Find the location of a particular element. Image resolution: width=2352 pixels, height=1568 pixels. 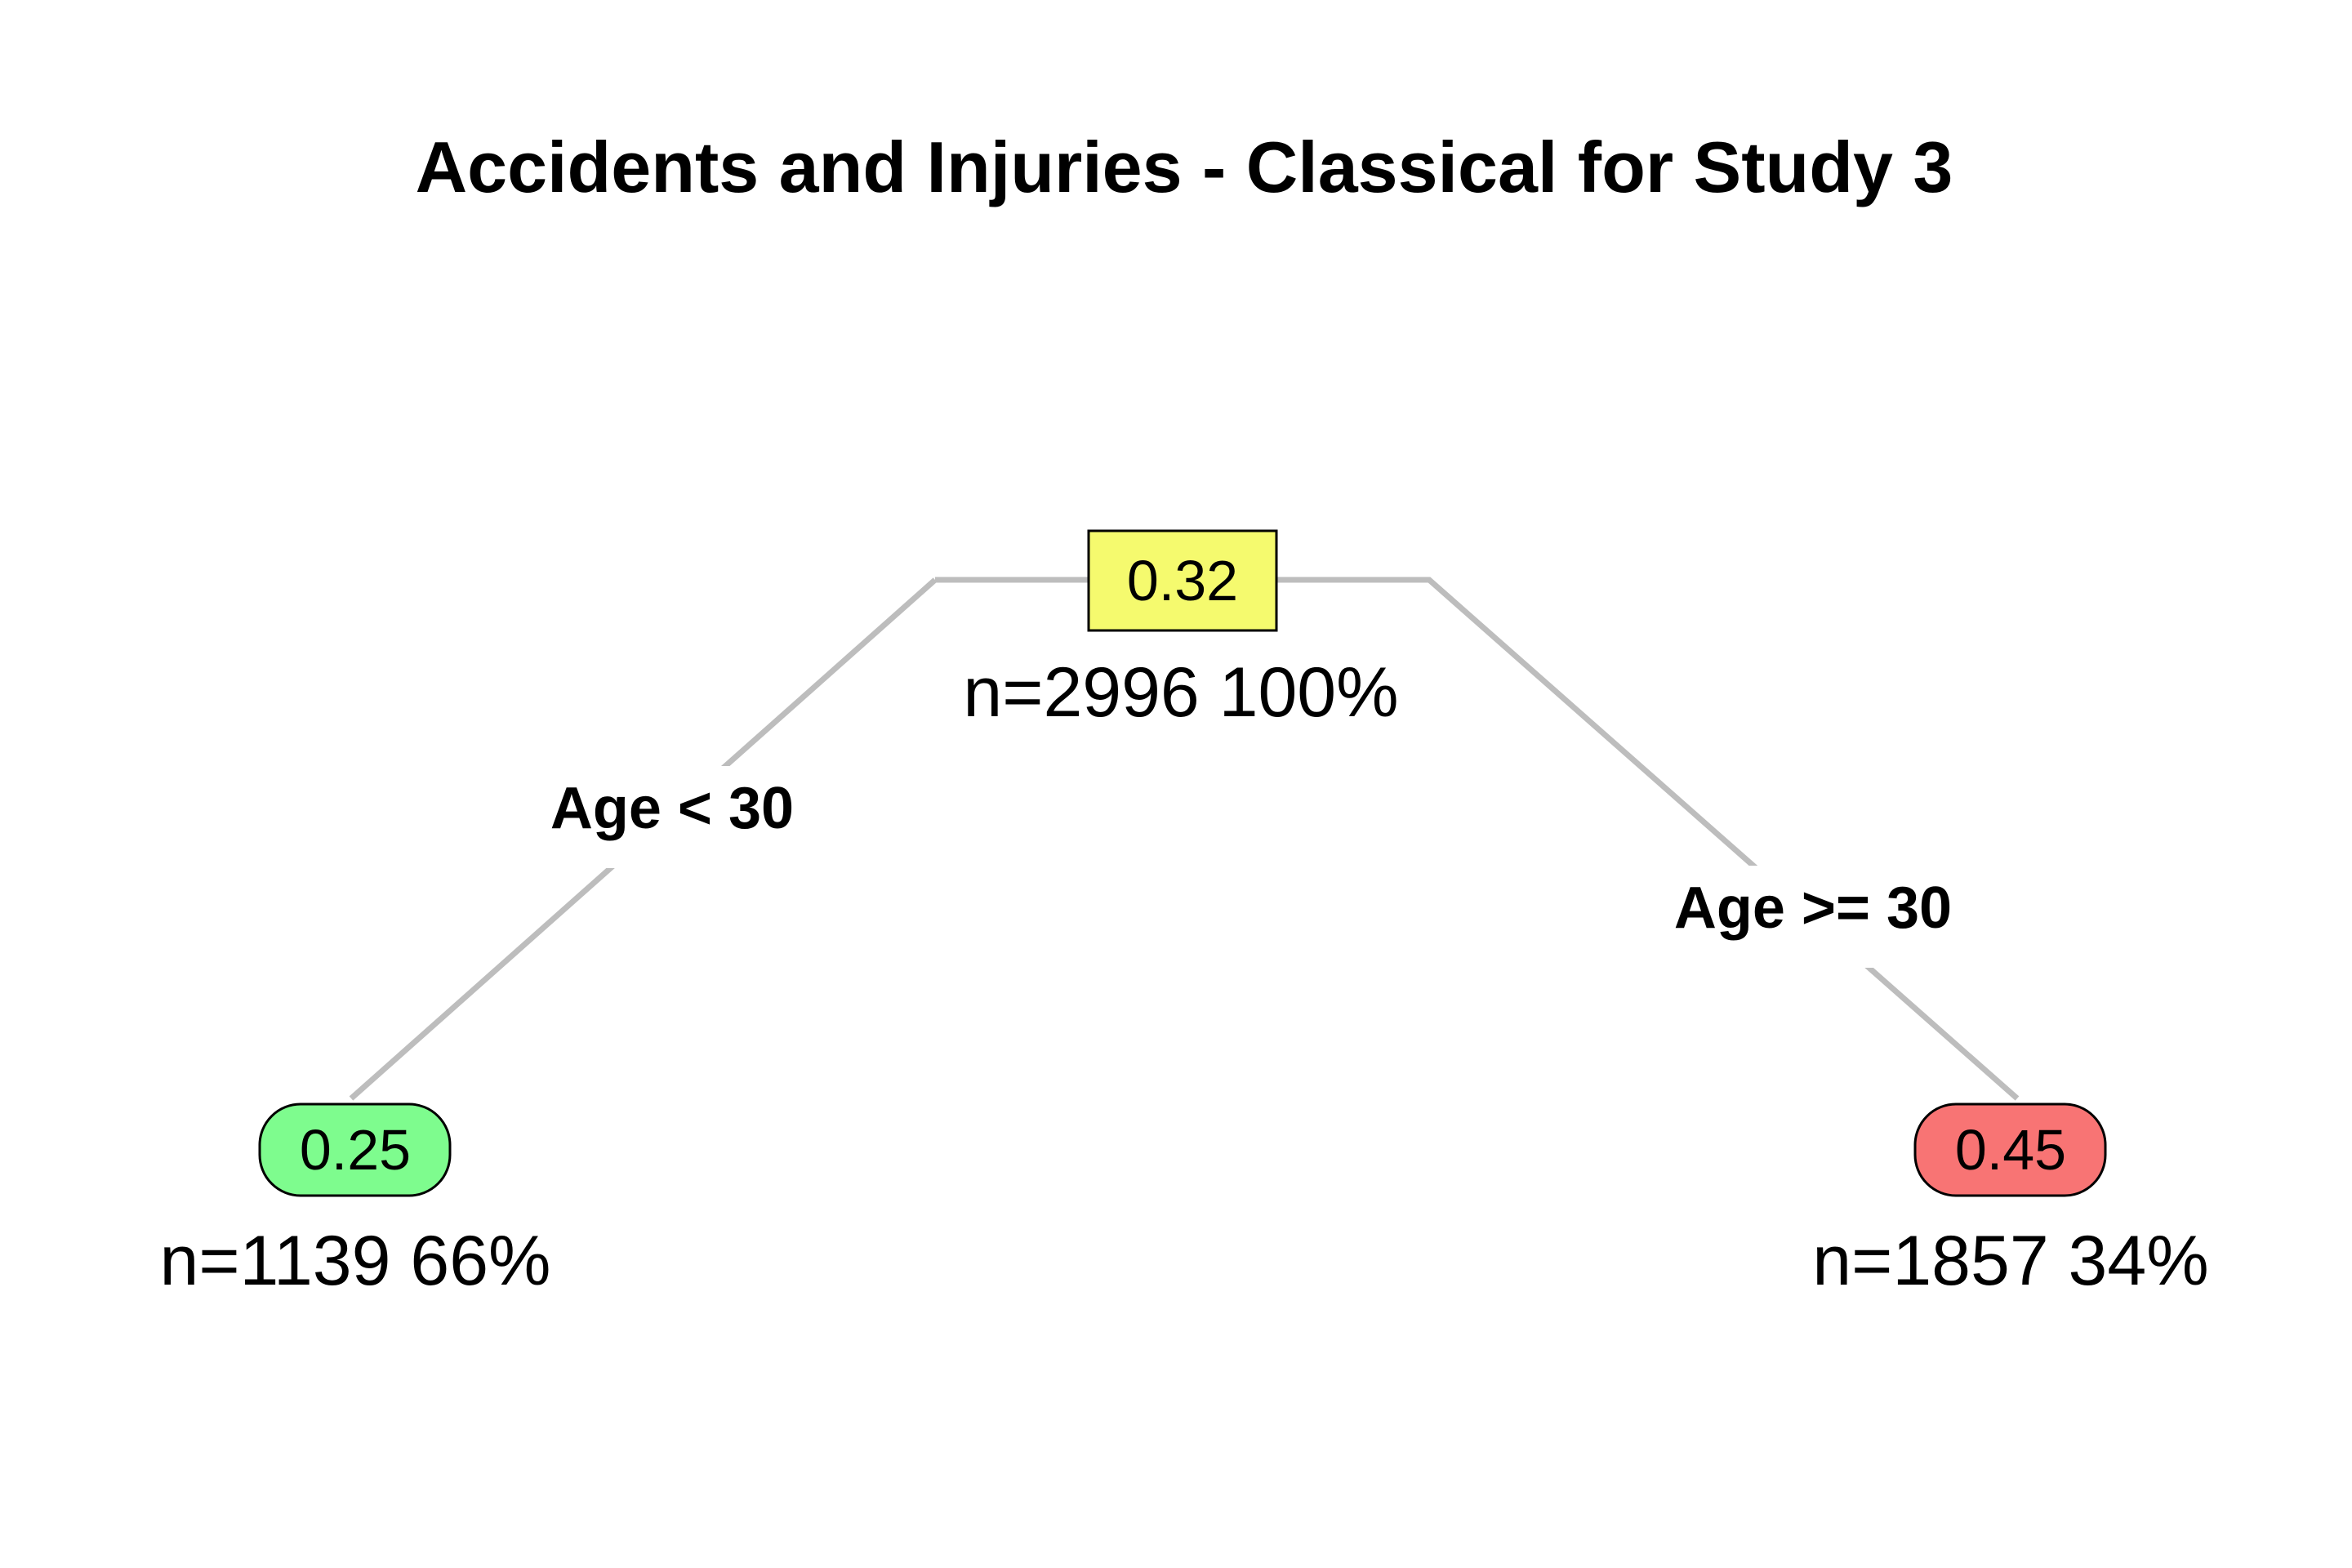

left-leaf-value: 0.25 is located at coordinates (355, 1150).